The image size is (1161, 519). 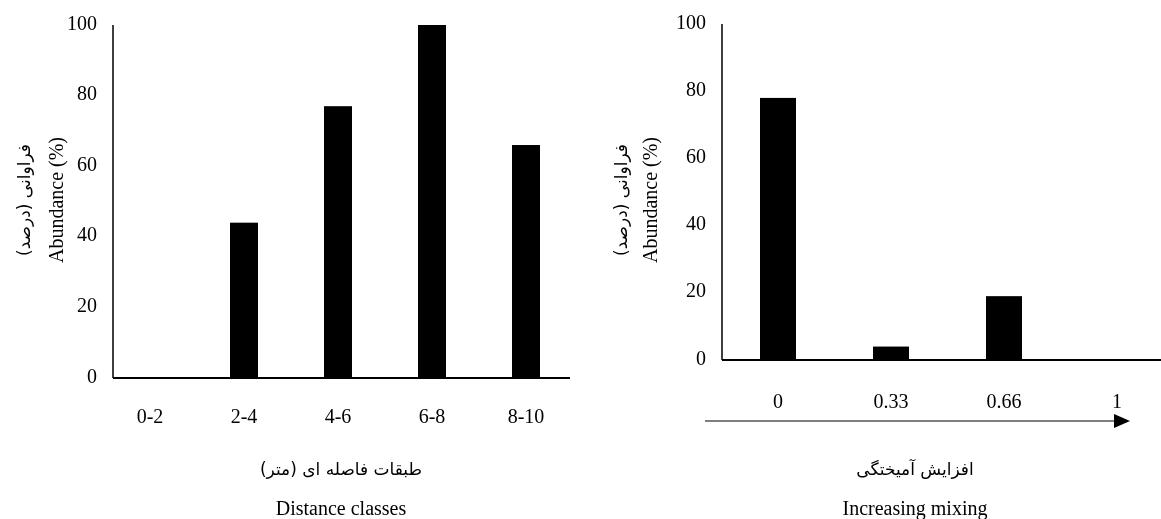 I want to click on x-tick-label: 4-6, so click(x=338, y=415).